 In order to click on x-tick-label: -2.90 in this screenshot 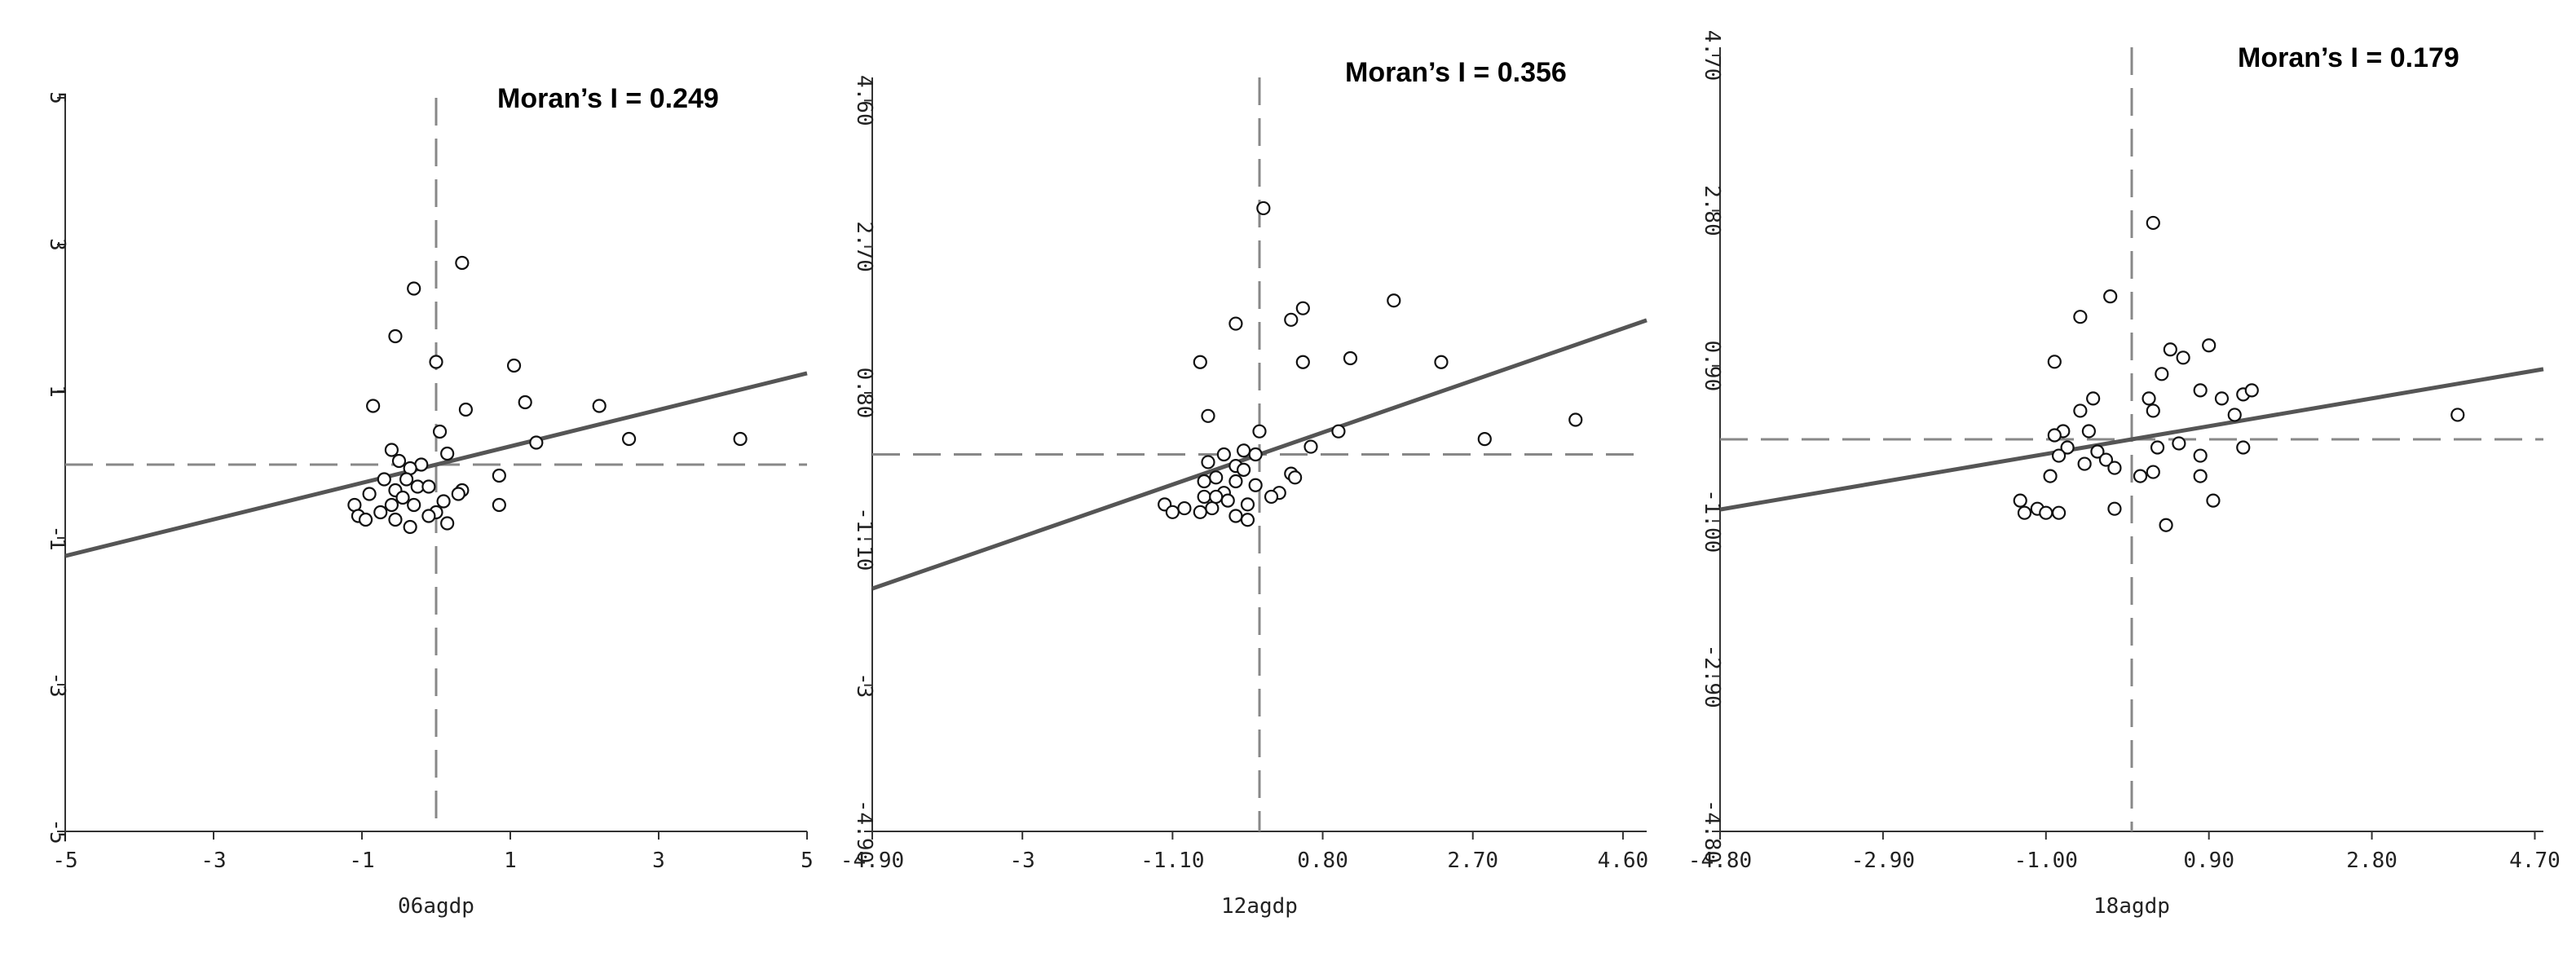, I will do `click(1883, 861)`.